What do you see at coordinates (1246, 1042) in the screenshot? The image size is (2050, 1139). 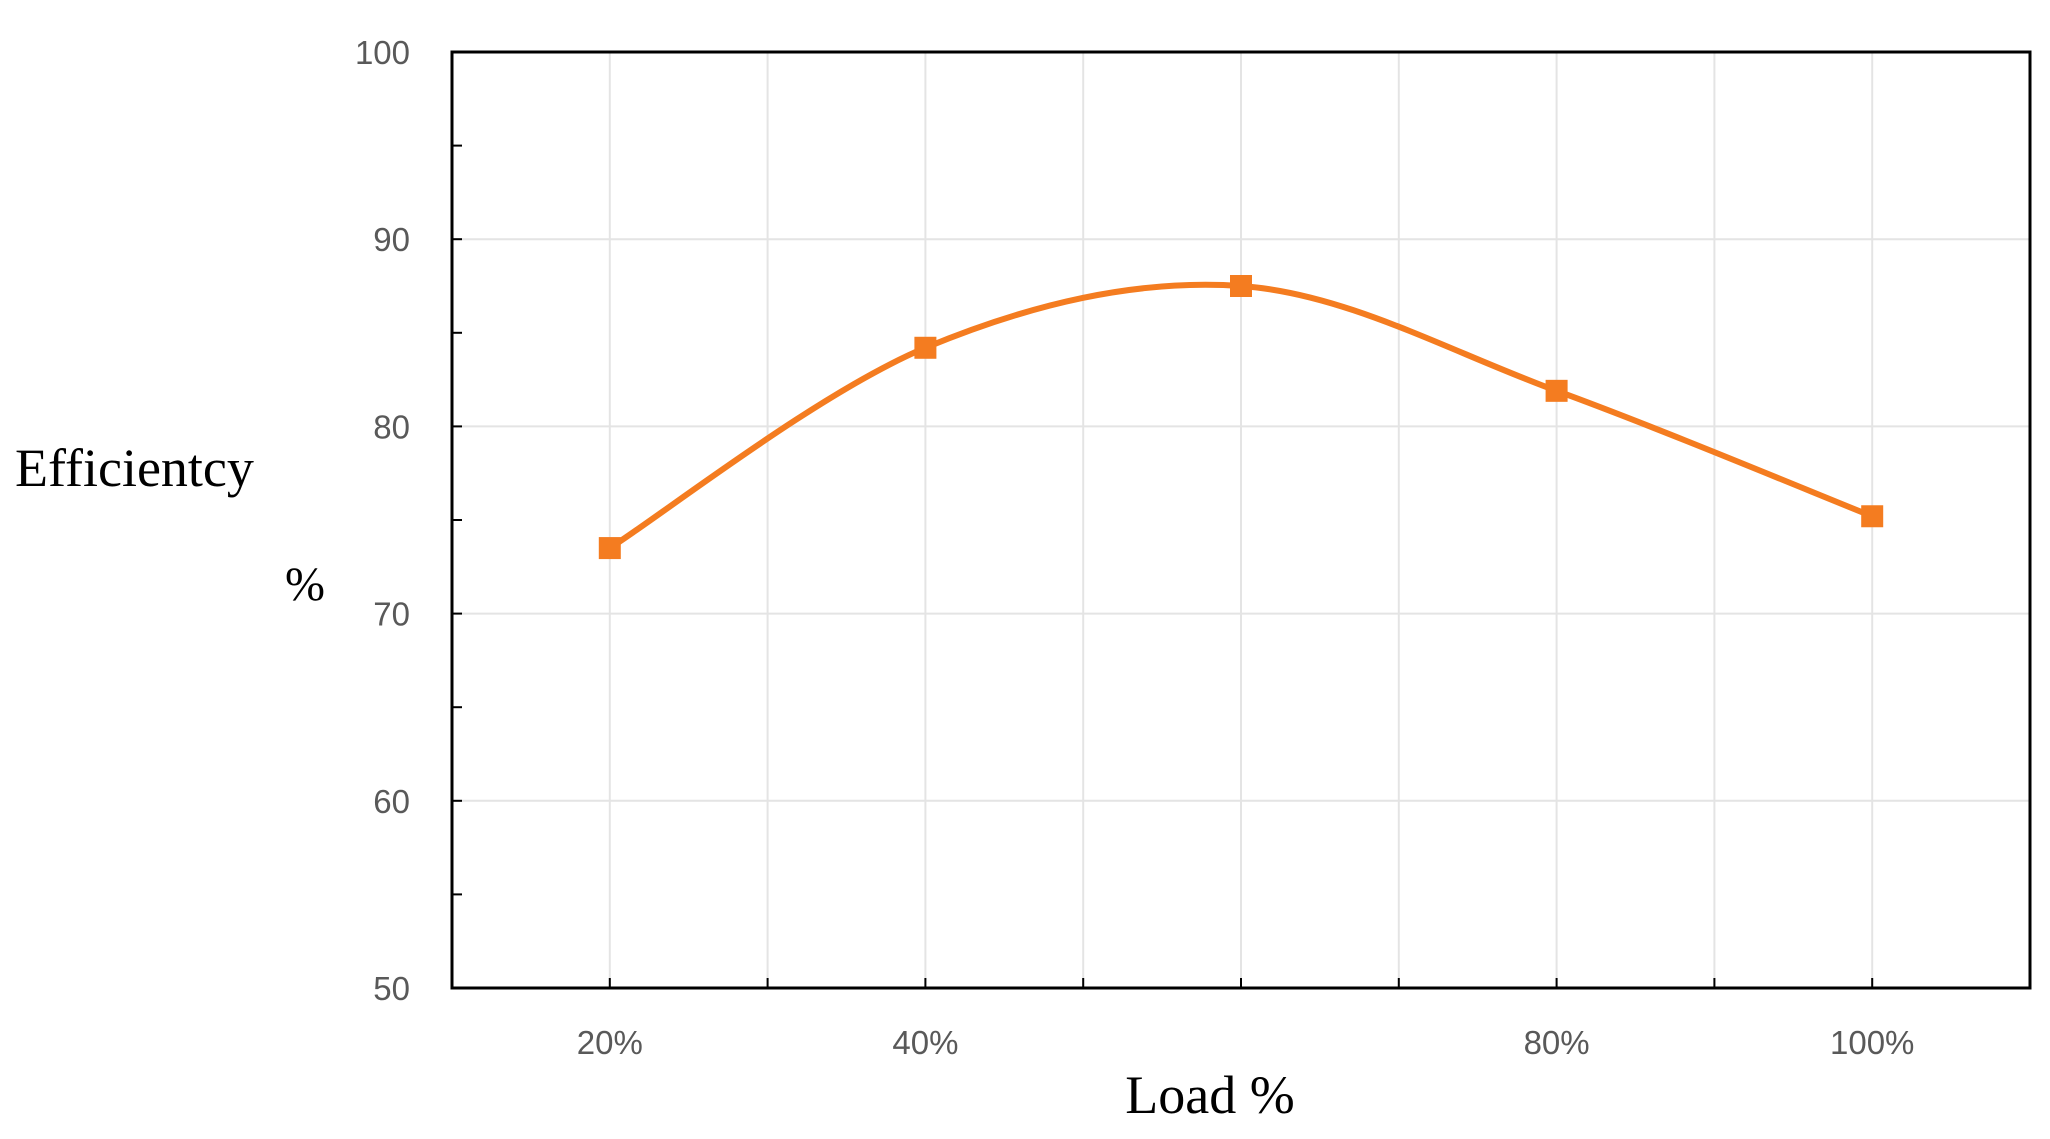 I see `x-axis-tick-labels: 20% 40% 80% 100%` at bounding box center [1246, 1042].